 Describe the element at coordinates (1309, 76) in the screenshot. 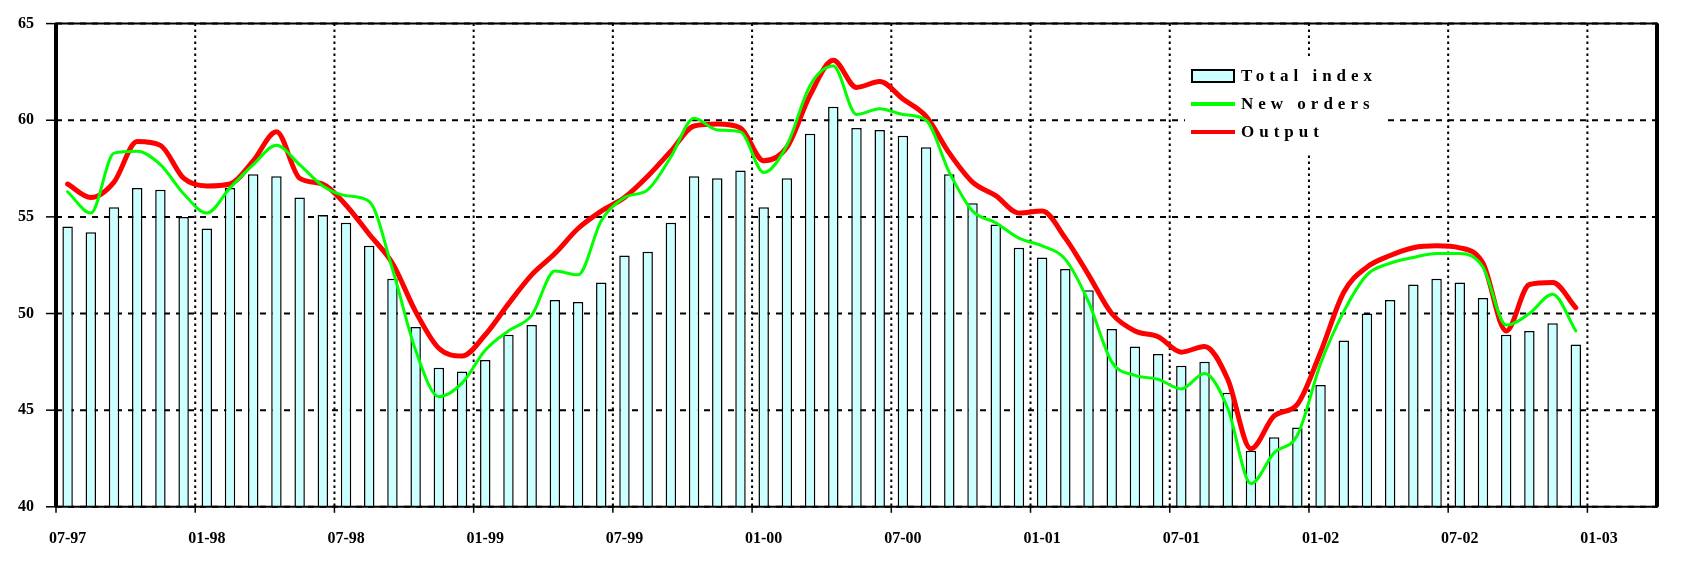

I see `legend-label: Total index` at that location.